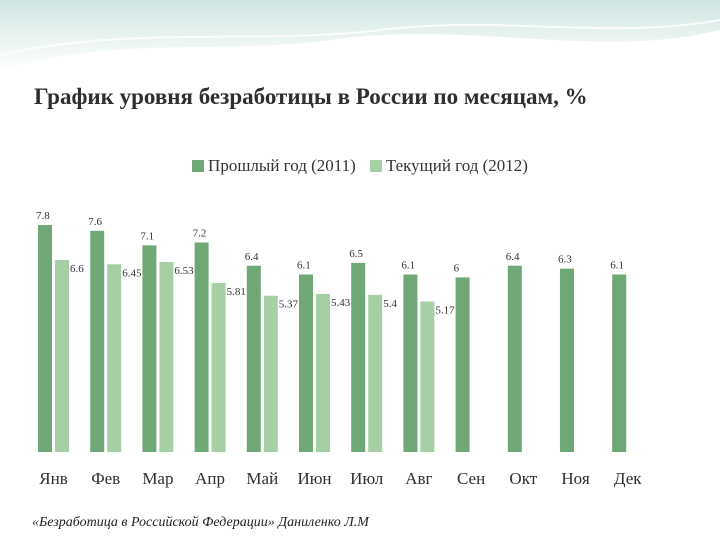 The height and width of the screenshot is (540, 720). I want to click on legend-swatch-2012, so click(375, 166).